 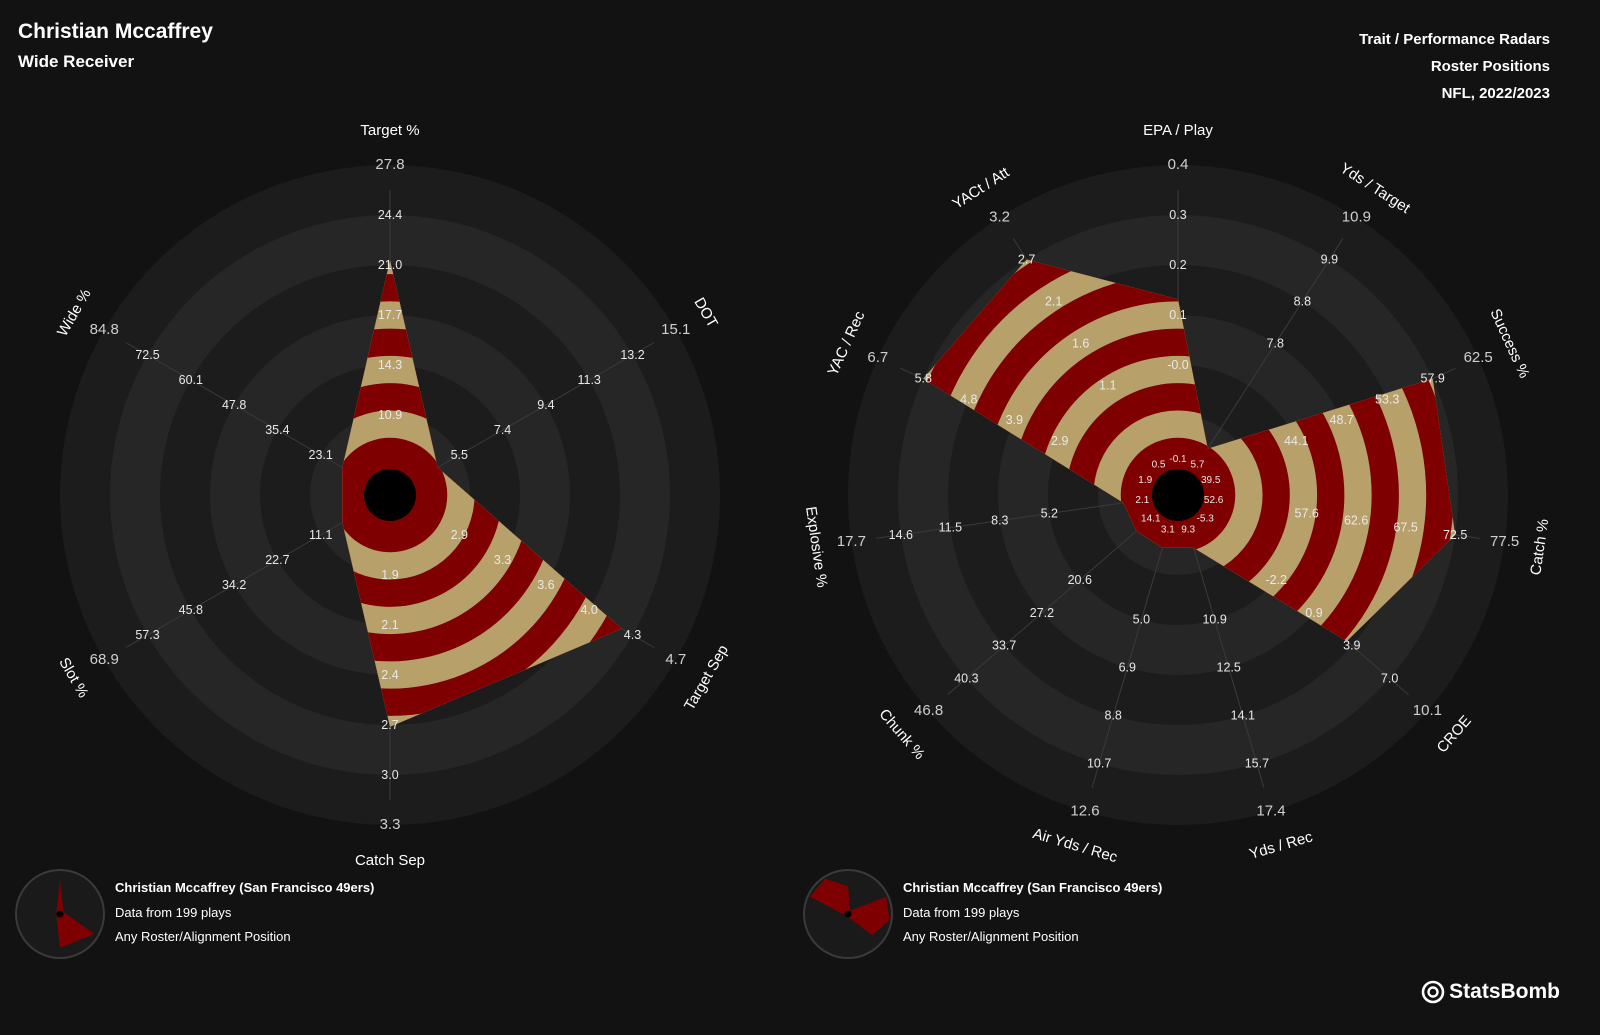 What do you see at coordinates (390, 824) in the screenshot?
I see `radar-tick-label: 3.3` at bounding box center [390, 824].